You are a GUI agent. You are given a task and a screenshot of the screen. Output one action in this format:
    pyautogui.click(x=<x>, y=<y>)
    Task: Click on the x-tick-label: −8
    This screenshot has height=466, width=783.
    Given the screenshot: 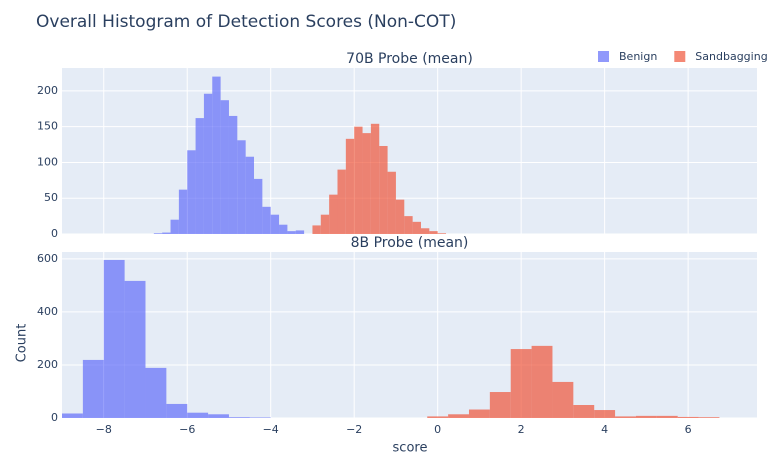 What is the action you would take?
    pyautogui.click(x=104, y=429)
    